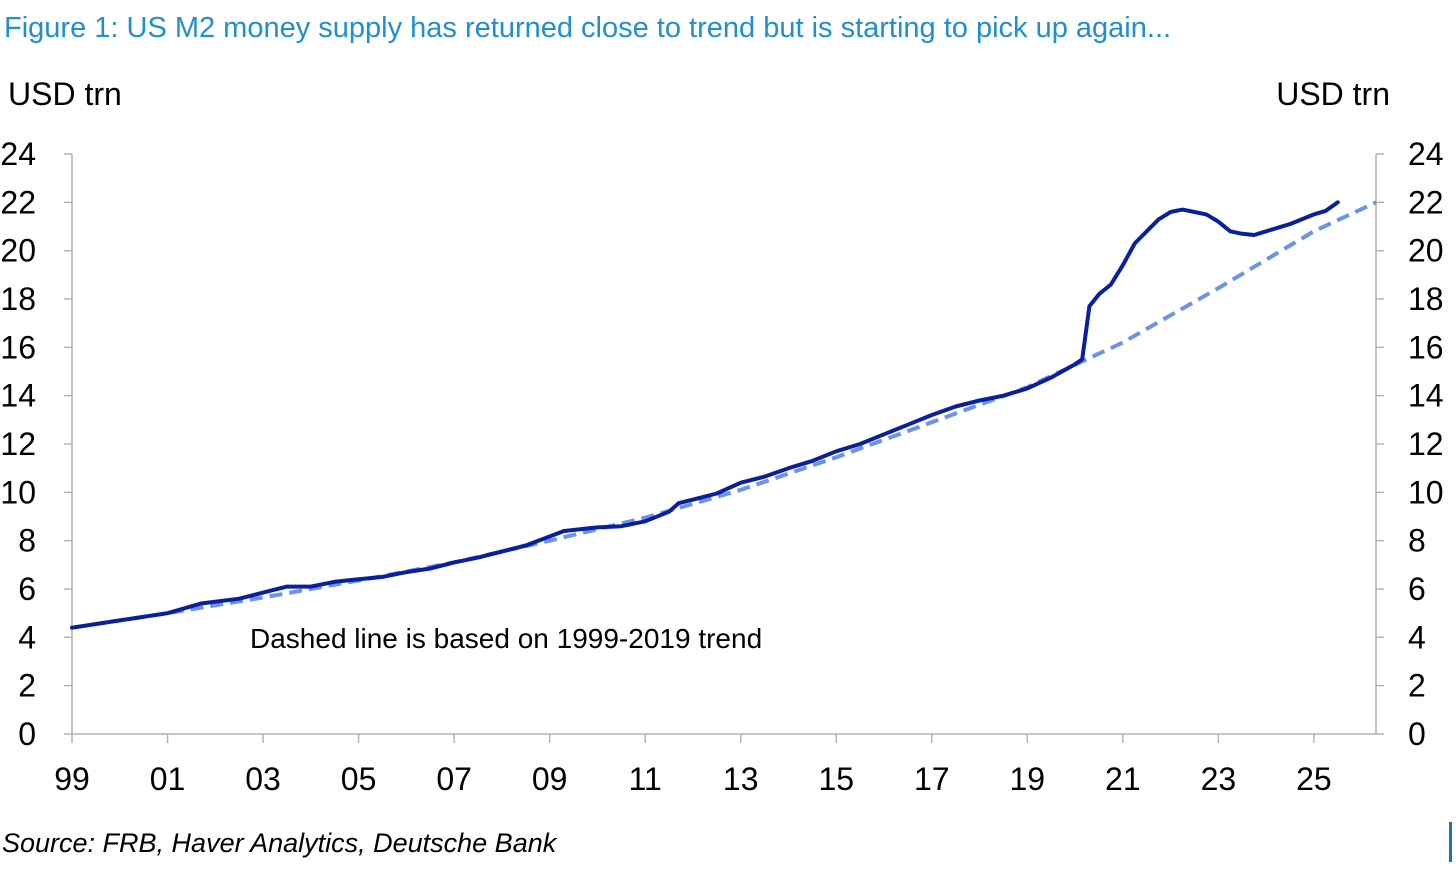  Describe the element at coordinates (18, 251) in the screenshot. I see `y-tick-label-left: 20` at that location.